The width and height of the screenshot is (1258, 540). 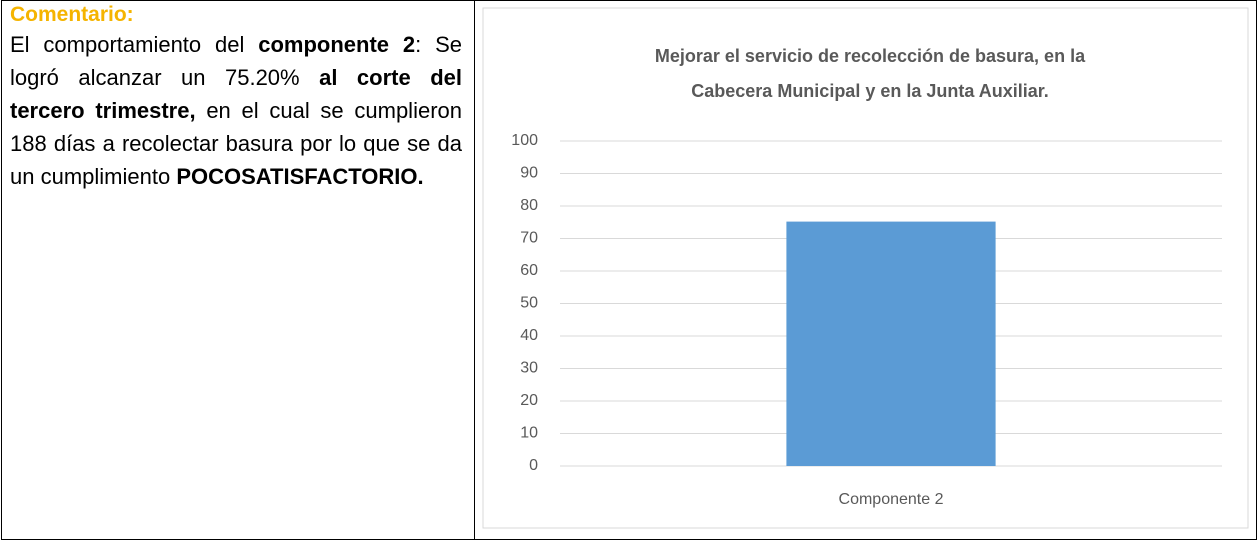 What do you see at coordinates (529, 335) in the screenshot?
I see `y-tick-label: 40` at bounding box center [529, 335].